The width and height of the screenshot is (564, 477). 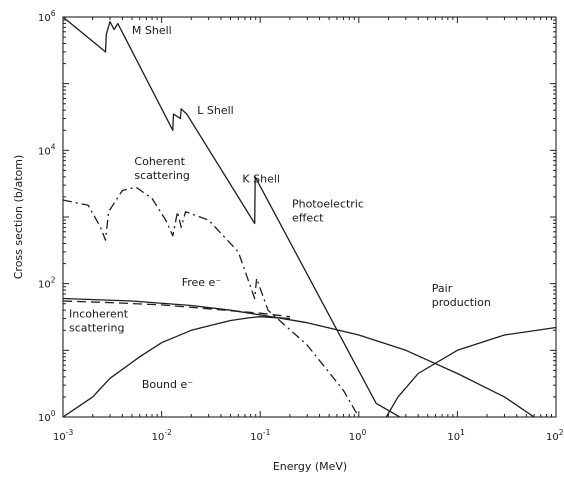 What do you see at coordinates (310, 466) in the screenshot?
I see `x-axis-title: Energy (MeV)` at bounding box center [310, 466].